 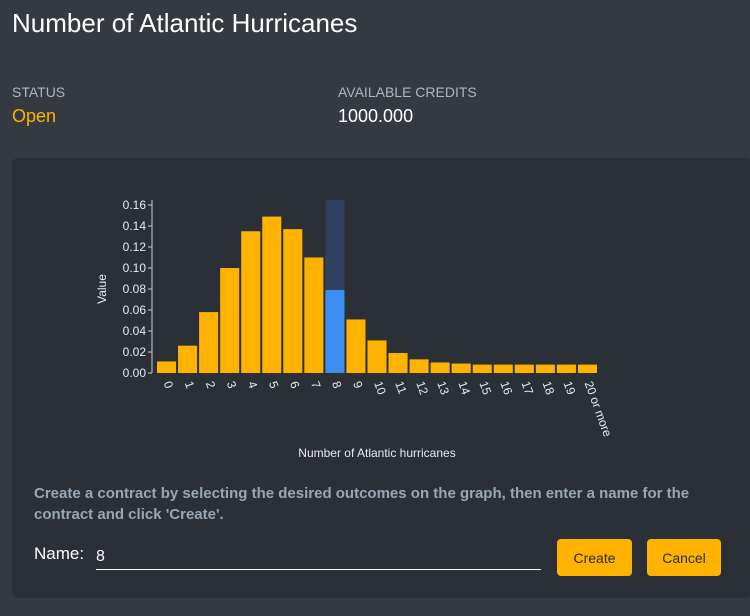 What do you see at coordinates (135, 226) in the screenshot?
I see `y-tick-label: 0.14` at bounding box center [135, 226].